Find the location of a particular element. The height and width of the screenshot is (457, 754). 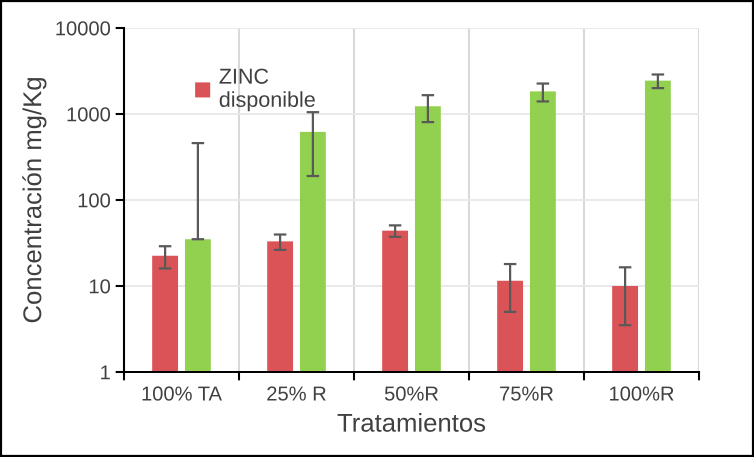

legend-label: ZINC disponible is located at coordinates (267, 90).